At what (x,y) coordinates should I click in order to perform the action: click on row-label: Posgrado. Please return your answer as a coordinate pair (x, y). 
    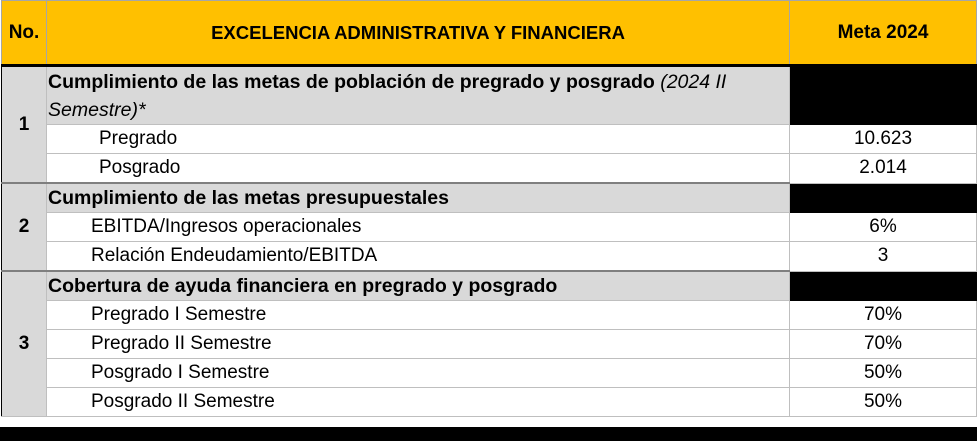
    Looking at the image, I should click on (418, 168).